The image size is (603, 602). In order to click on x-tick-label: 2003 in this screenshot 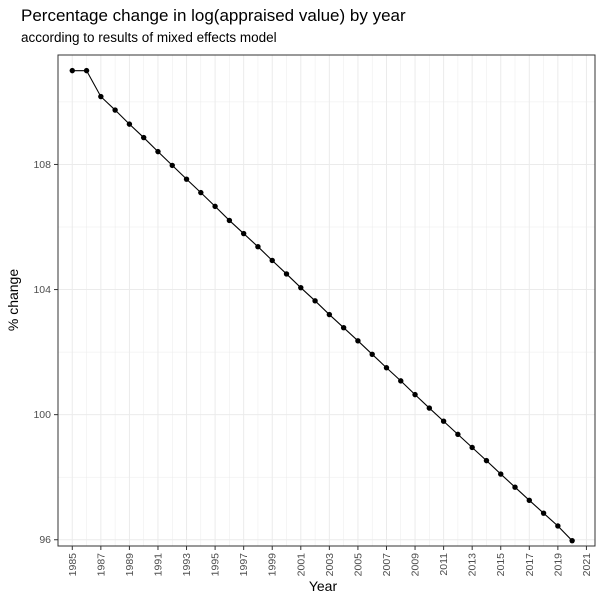, I will do `click(330, 565)`.